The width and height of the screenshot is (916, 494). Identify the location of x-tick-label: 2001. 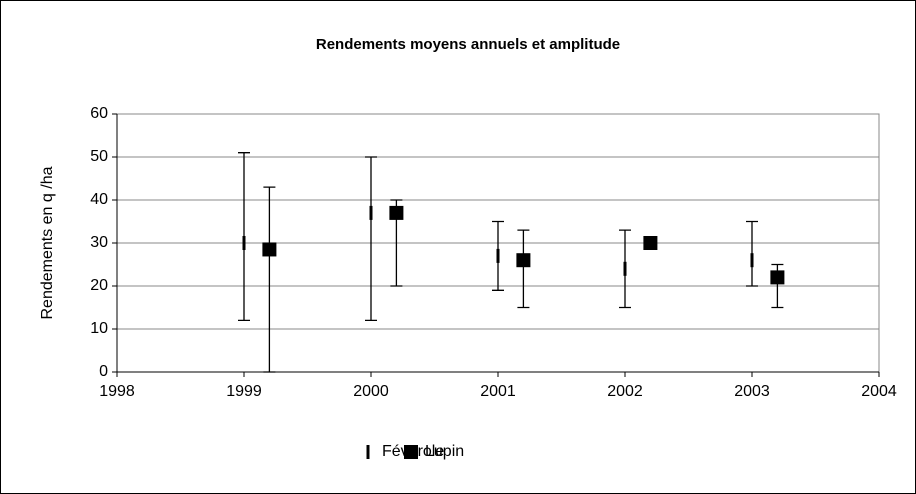
(498, 391).